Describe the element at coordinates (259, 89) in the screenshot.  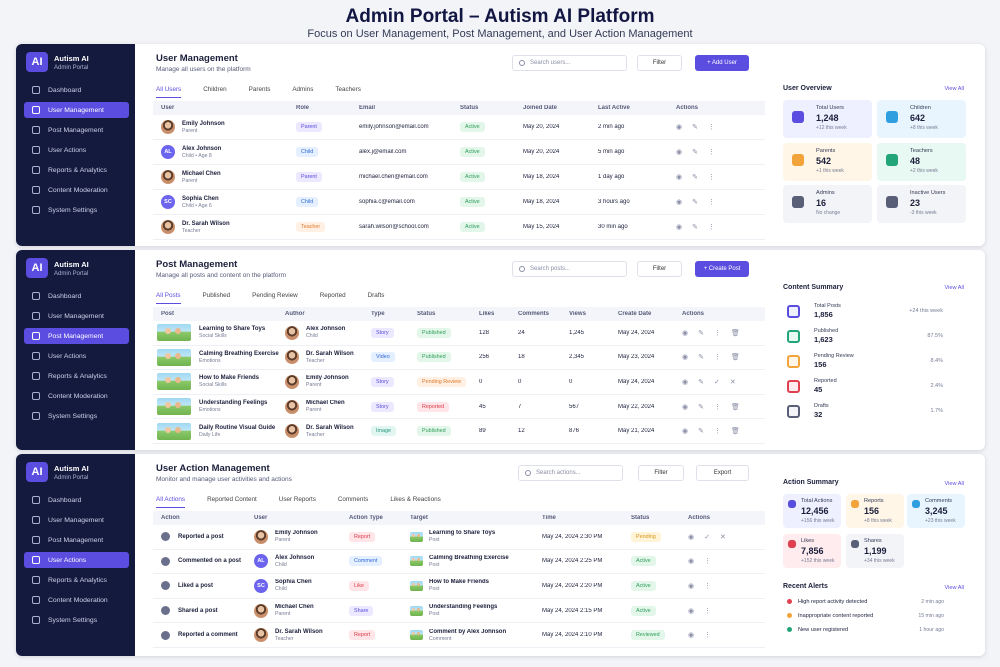
I see `tab-parents: Parents` at that location.